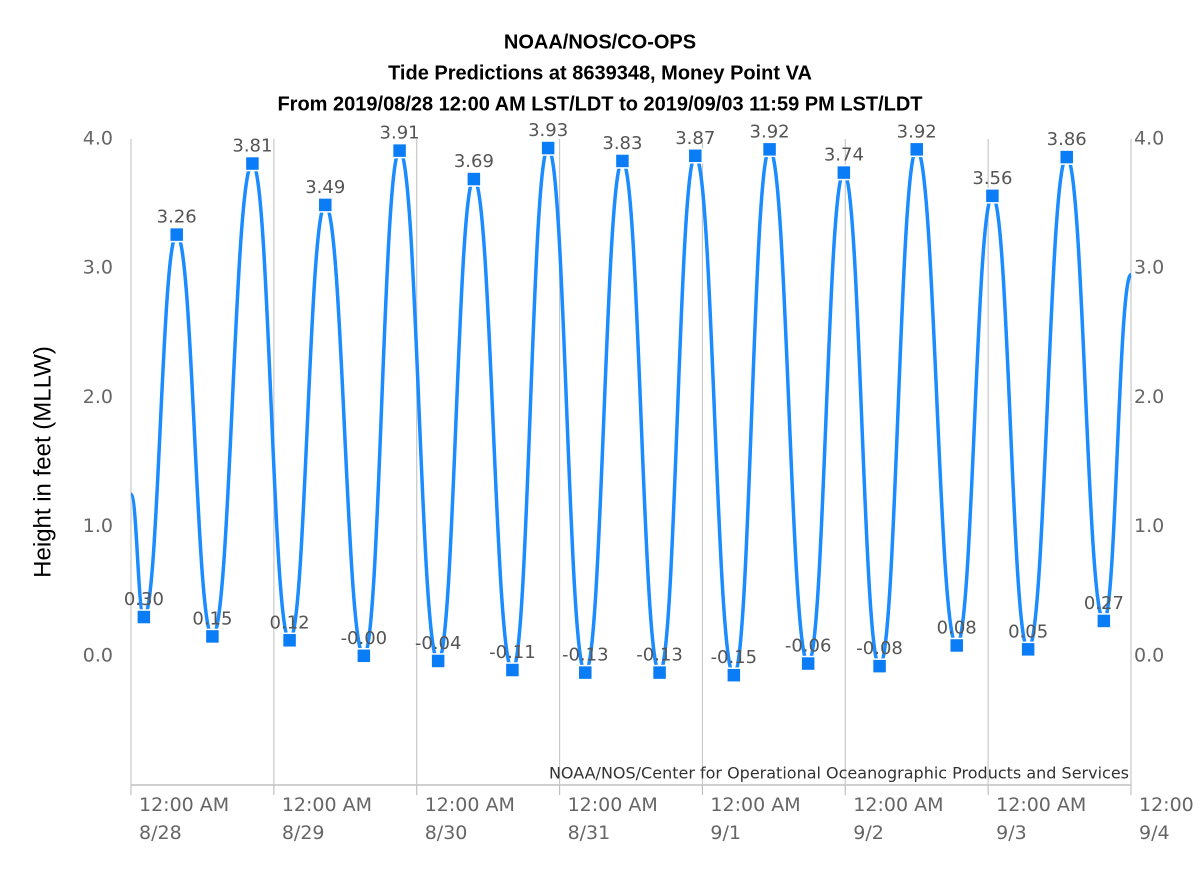 This screenshot has height=878, width=1200. I want to click on y2-tick-label: 0.0, so click(1149, 655).